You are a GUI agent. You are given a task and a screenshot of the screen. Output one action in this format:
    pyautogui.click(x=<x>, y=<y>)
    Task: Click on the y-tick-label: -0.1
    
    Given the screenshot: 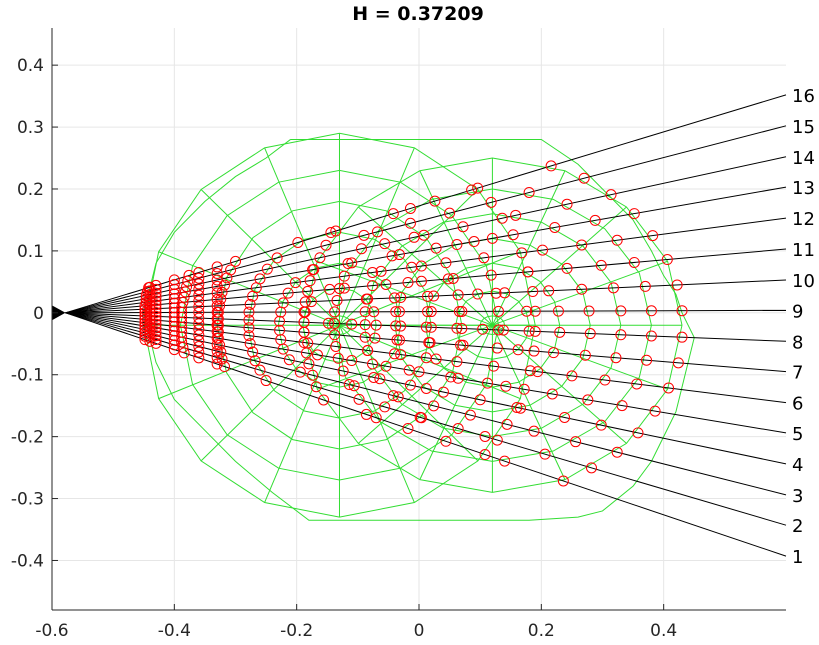 What is the action you would take?
    pyautogui.click(x=27, y=376)
    